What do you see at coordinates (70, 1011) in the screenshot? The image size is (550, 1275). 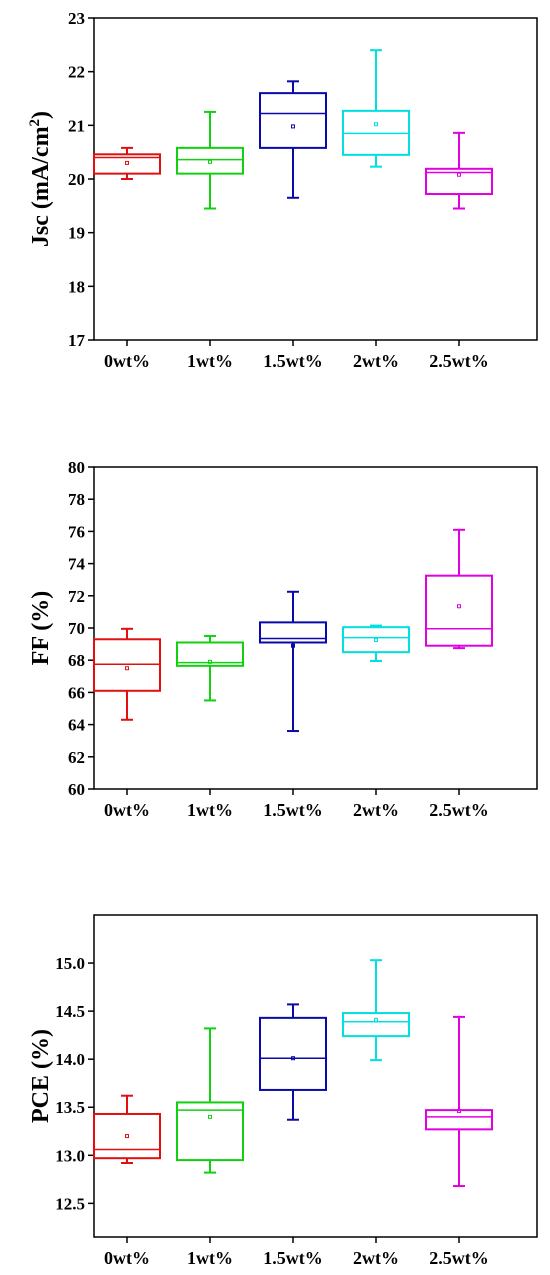 I see `y-tick-label: 14.5` at bounding box center [70, 1011].